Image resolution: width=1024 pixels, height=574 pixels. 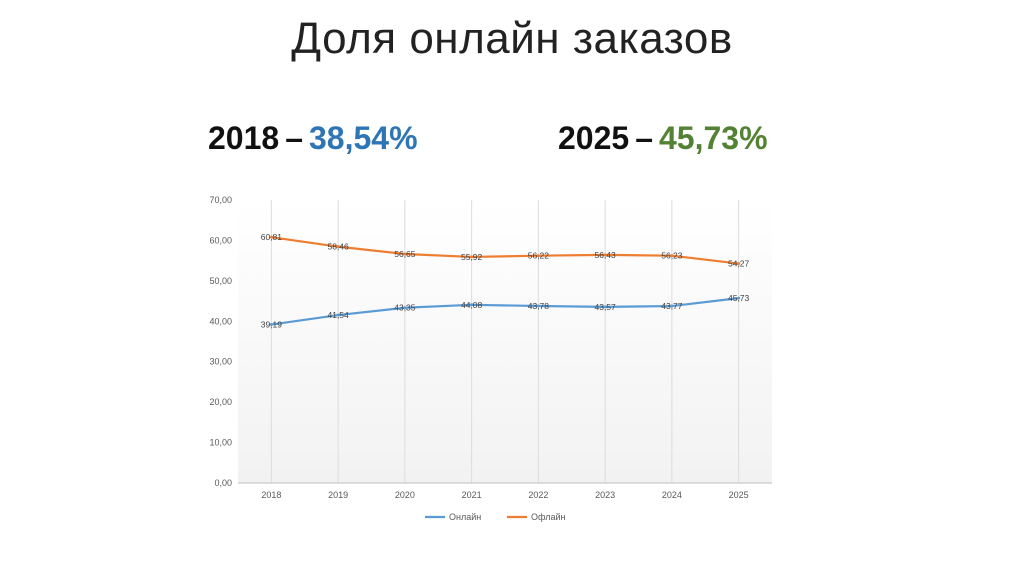 I want to click on data-label: 56,22, so click(x=539, y=256).